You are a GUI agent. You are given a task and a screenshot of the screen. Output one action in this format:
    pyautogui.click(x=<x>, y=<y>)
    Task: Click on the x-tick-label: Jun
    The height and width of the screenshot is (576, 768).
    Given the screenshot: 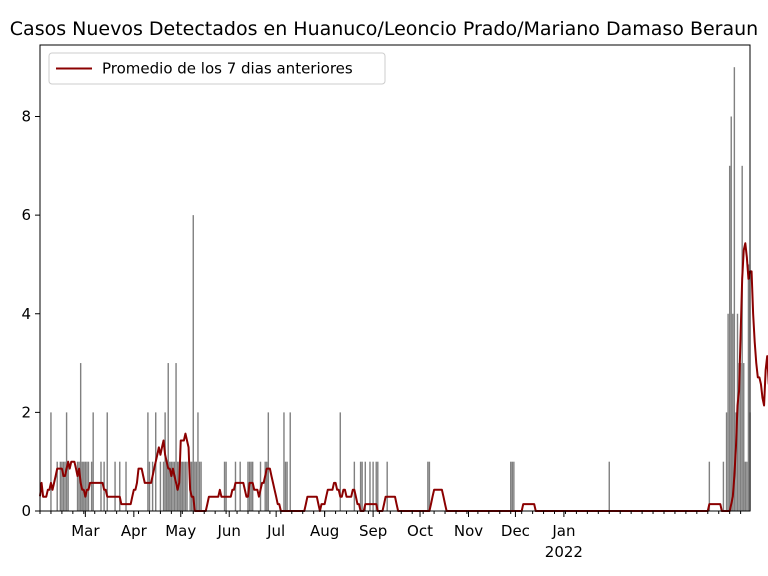 What is the action you would take?
    pyautogui.click(x=229, y=531)
    